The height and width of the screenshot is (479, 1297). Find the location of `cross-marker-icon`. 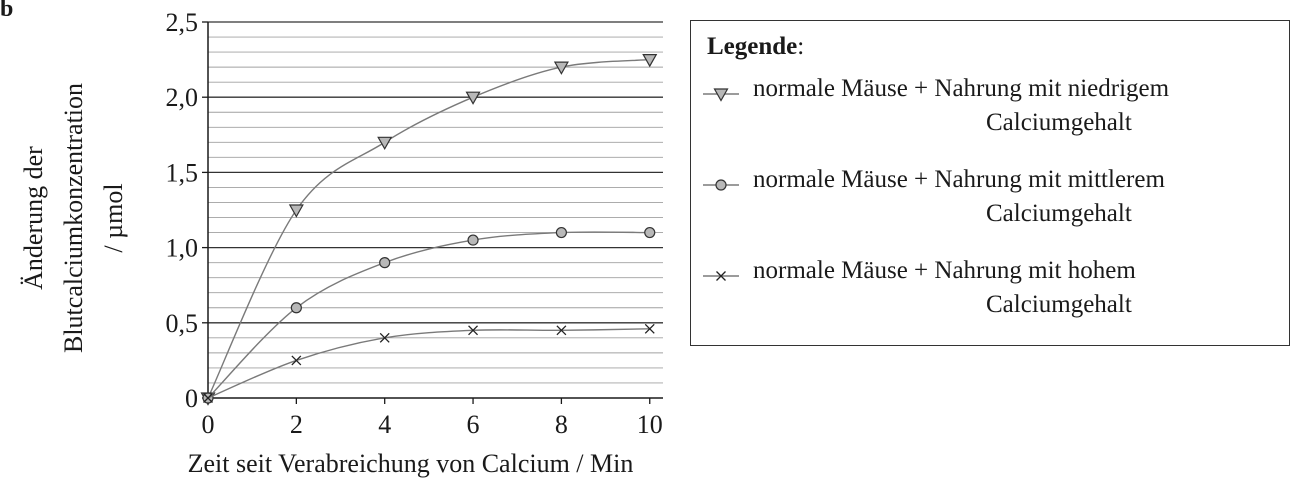

cross-marker-icon is located at coordinates (721, 276).